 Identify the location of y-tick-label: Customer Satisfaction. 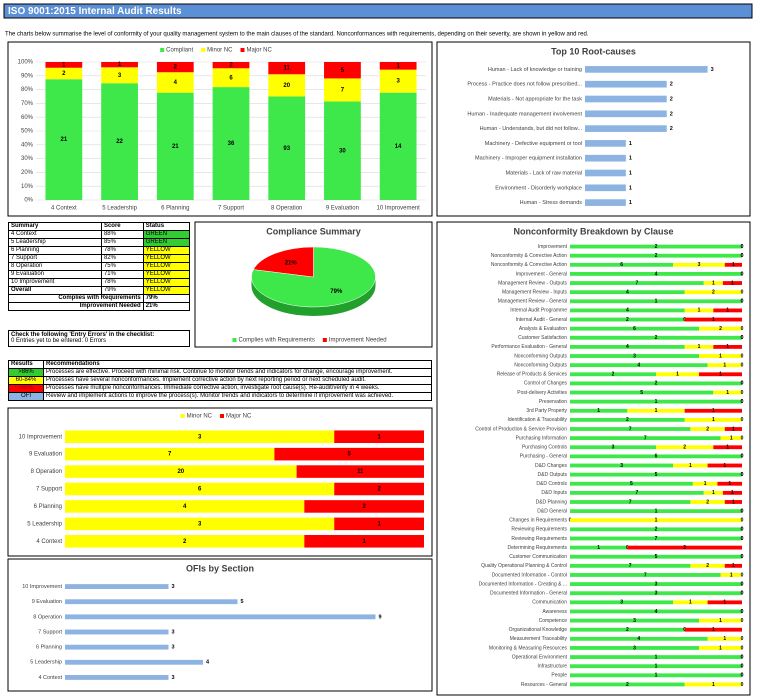
(542, 338).